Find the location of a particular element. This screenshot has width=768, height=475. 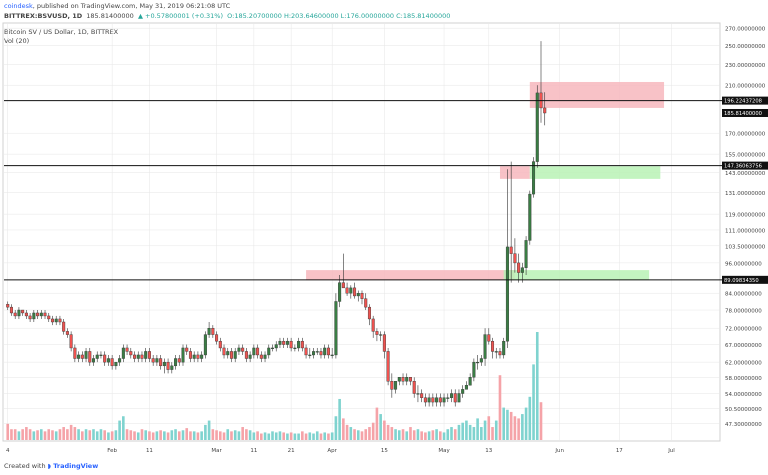

x-tick-label: 13 is located at coordinates (488, 451).